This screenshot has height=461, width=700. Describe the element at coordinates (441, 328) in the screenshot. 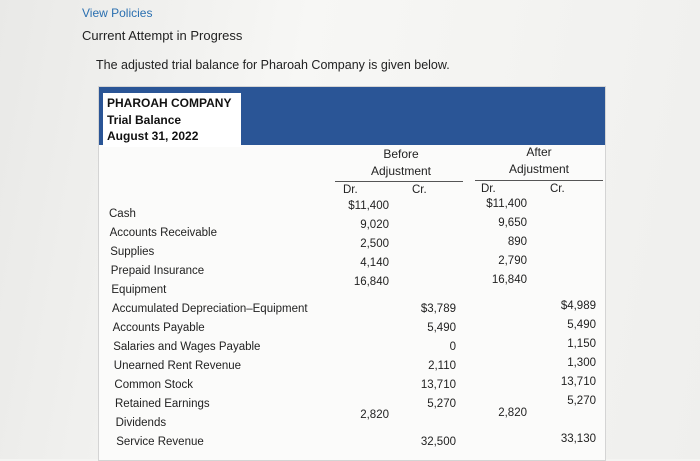

I see `amount-before-cr: 5,490` at that location.